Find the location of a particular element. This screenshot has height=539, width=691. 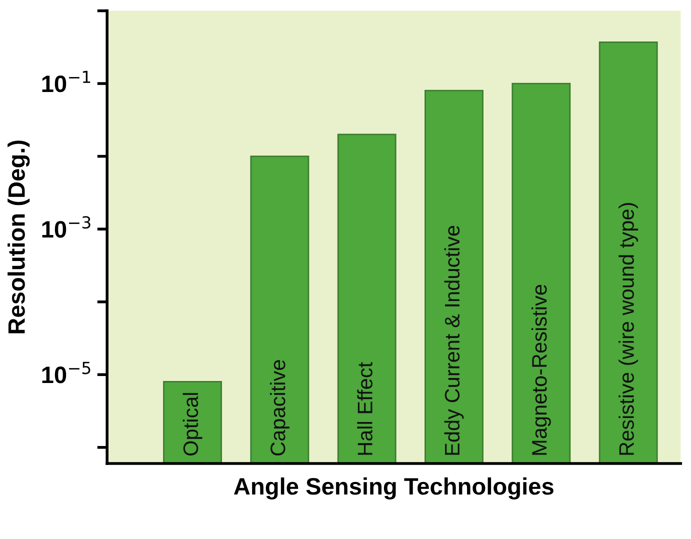

y-tick-label: 10$^{−3}$ is located at coordinates (66, 227).